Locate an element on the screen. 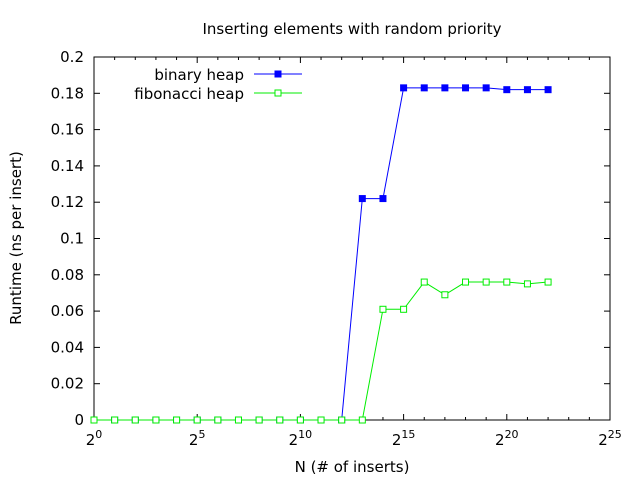 This screenshot has height=480, width=640. y-tick-label: 0.2 is located at coordinates (72, 57).